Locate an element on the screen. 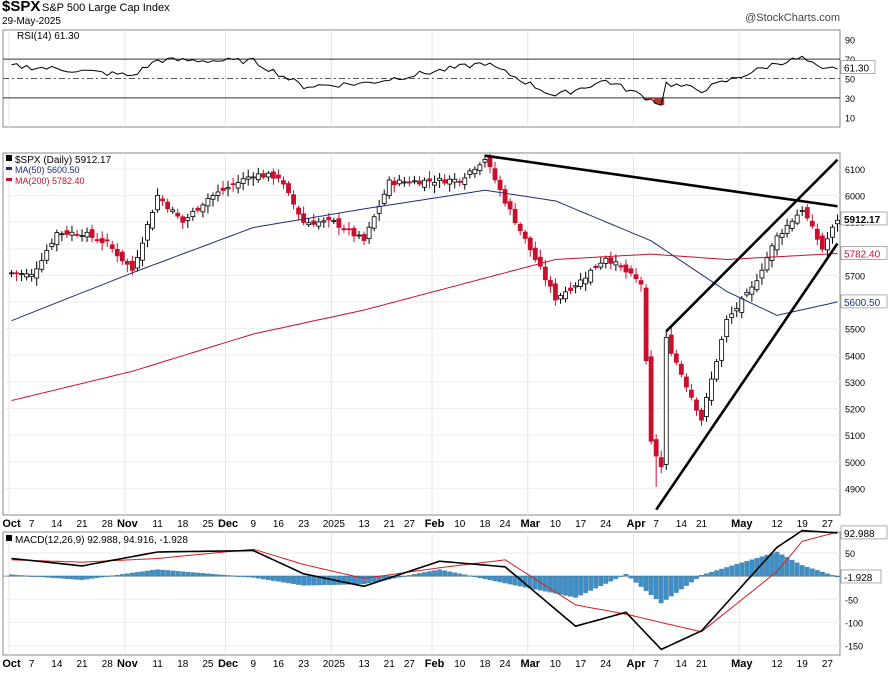 The width and height of the screenshot is (890, 673). x-axis-label-bottom: 18 is located at coordinates (183, 664).